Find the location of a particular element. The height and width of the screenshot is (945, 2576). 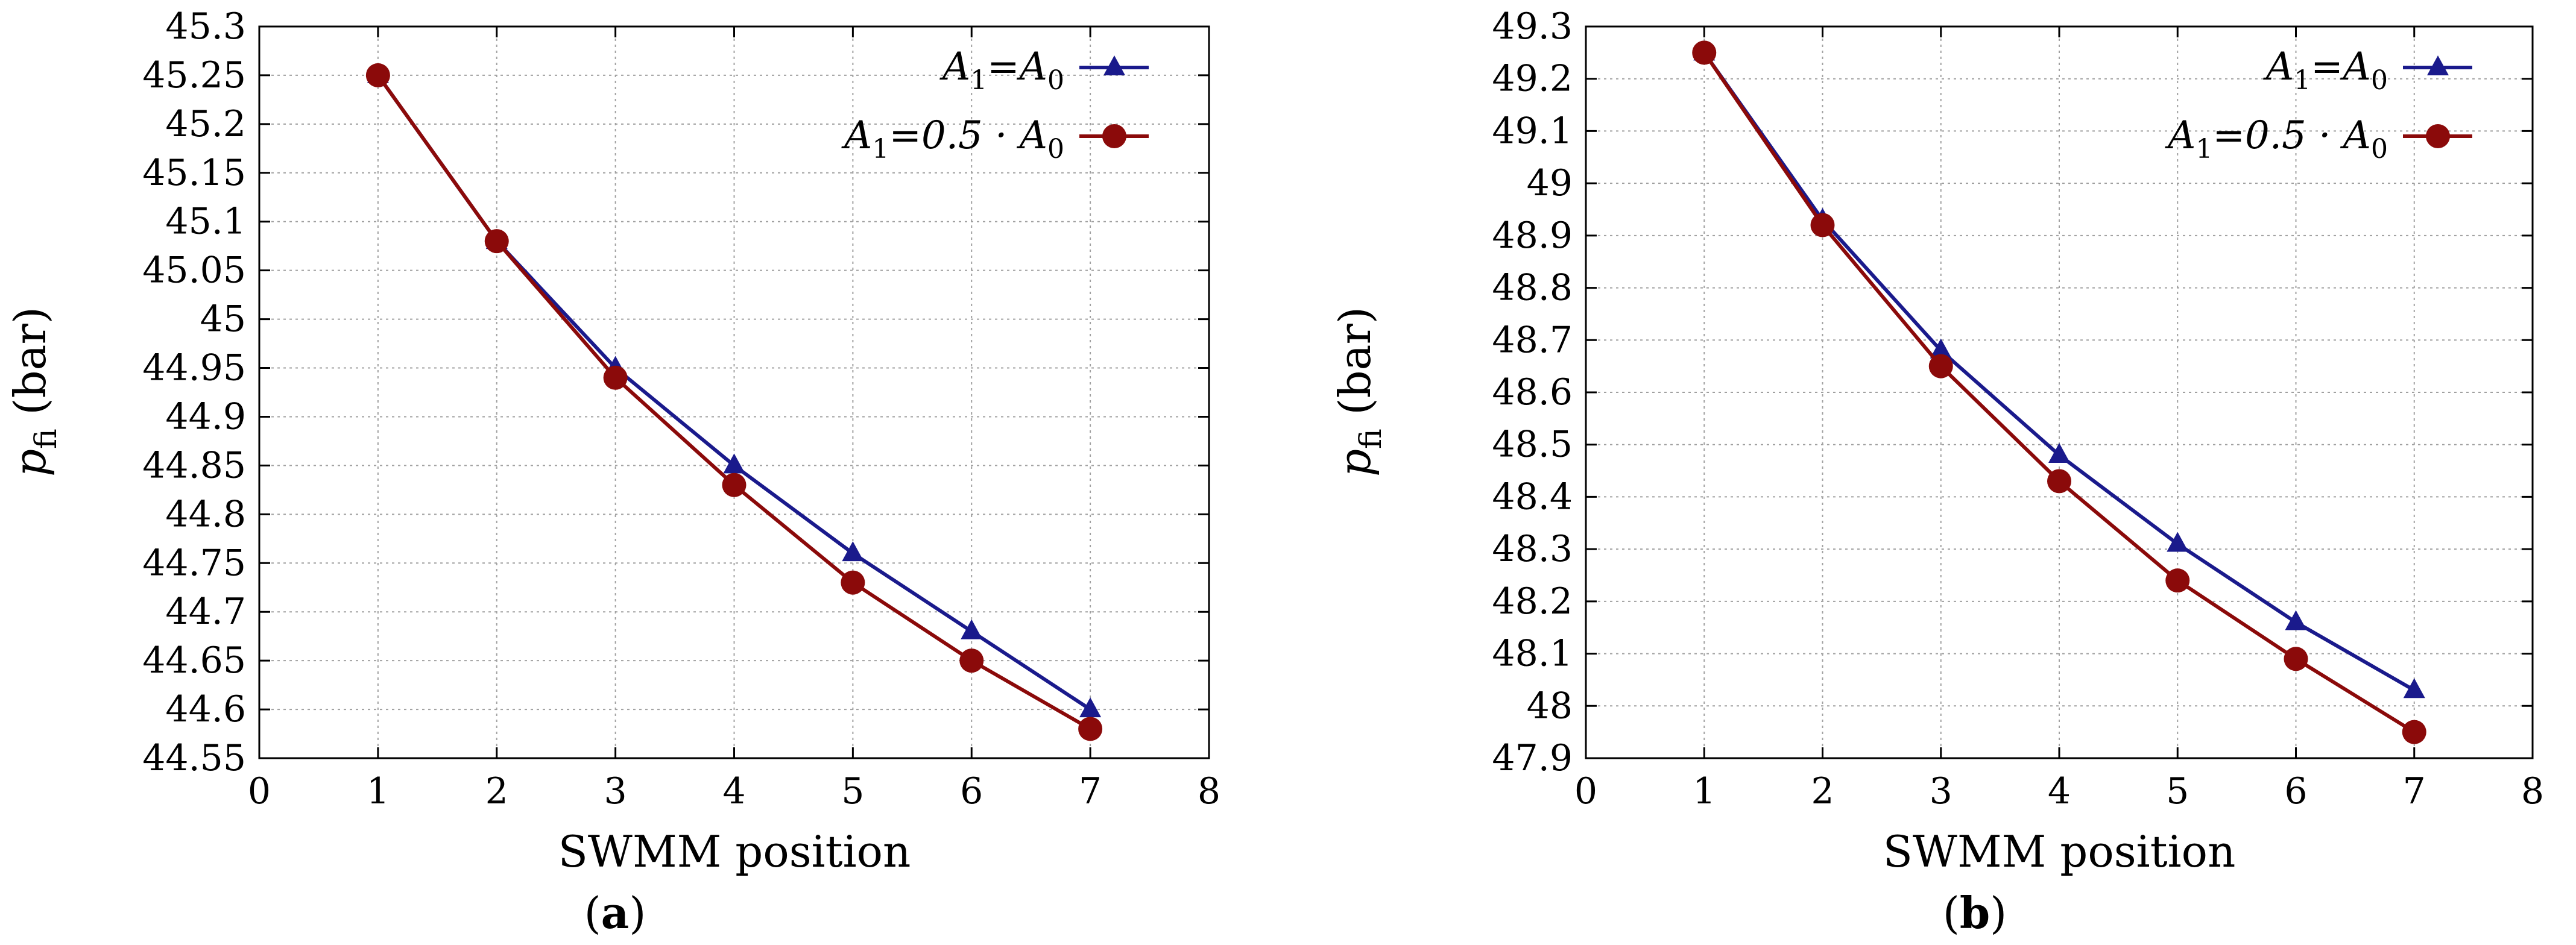

y-tick-label: 45.25 is located at coordinates (194, 75).